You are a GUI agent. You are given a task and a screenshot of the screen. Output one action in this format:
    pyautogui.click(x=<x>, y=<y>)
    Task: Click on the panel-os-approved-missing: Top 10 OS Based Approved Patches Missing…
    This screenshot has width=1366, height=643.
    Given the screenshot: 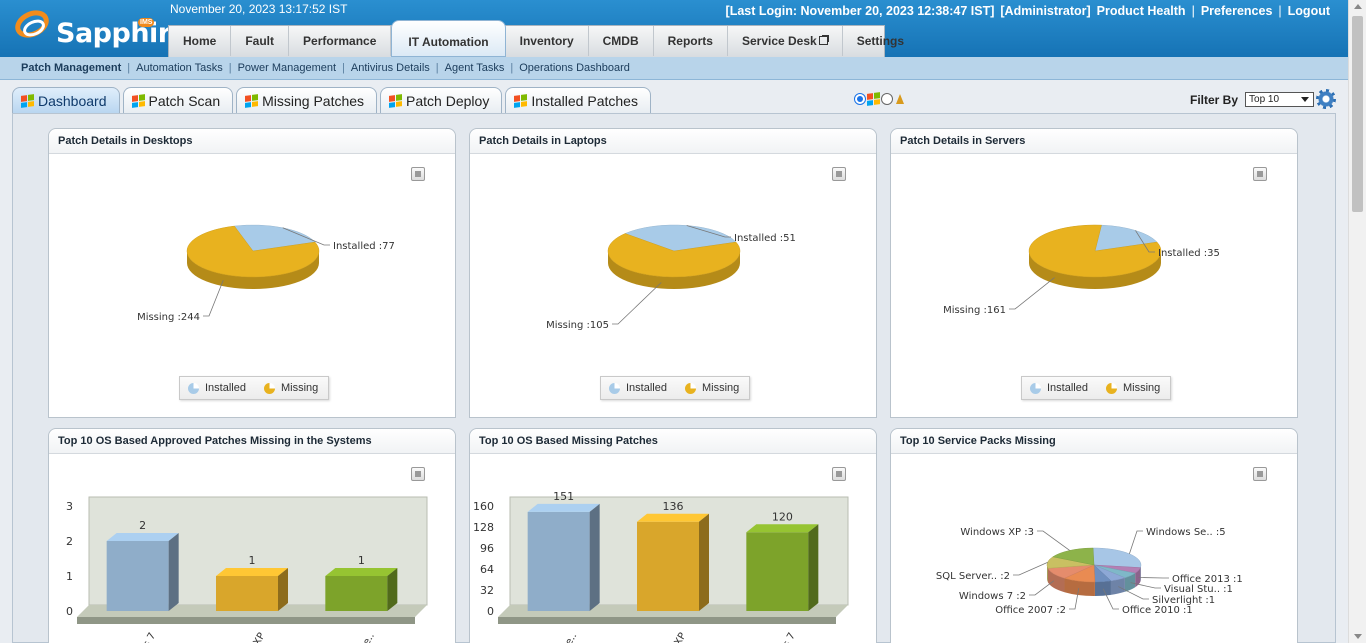 What is the action you would take?
    pyautogui.click(x=252, y=535)
    